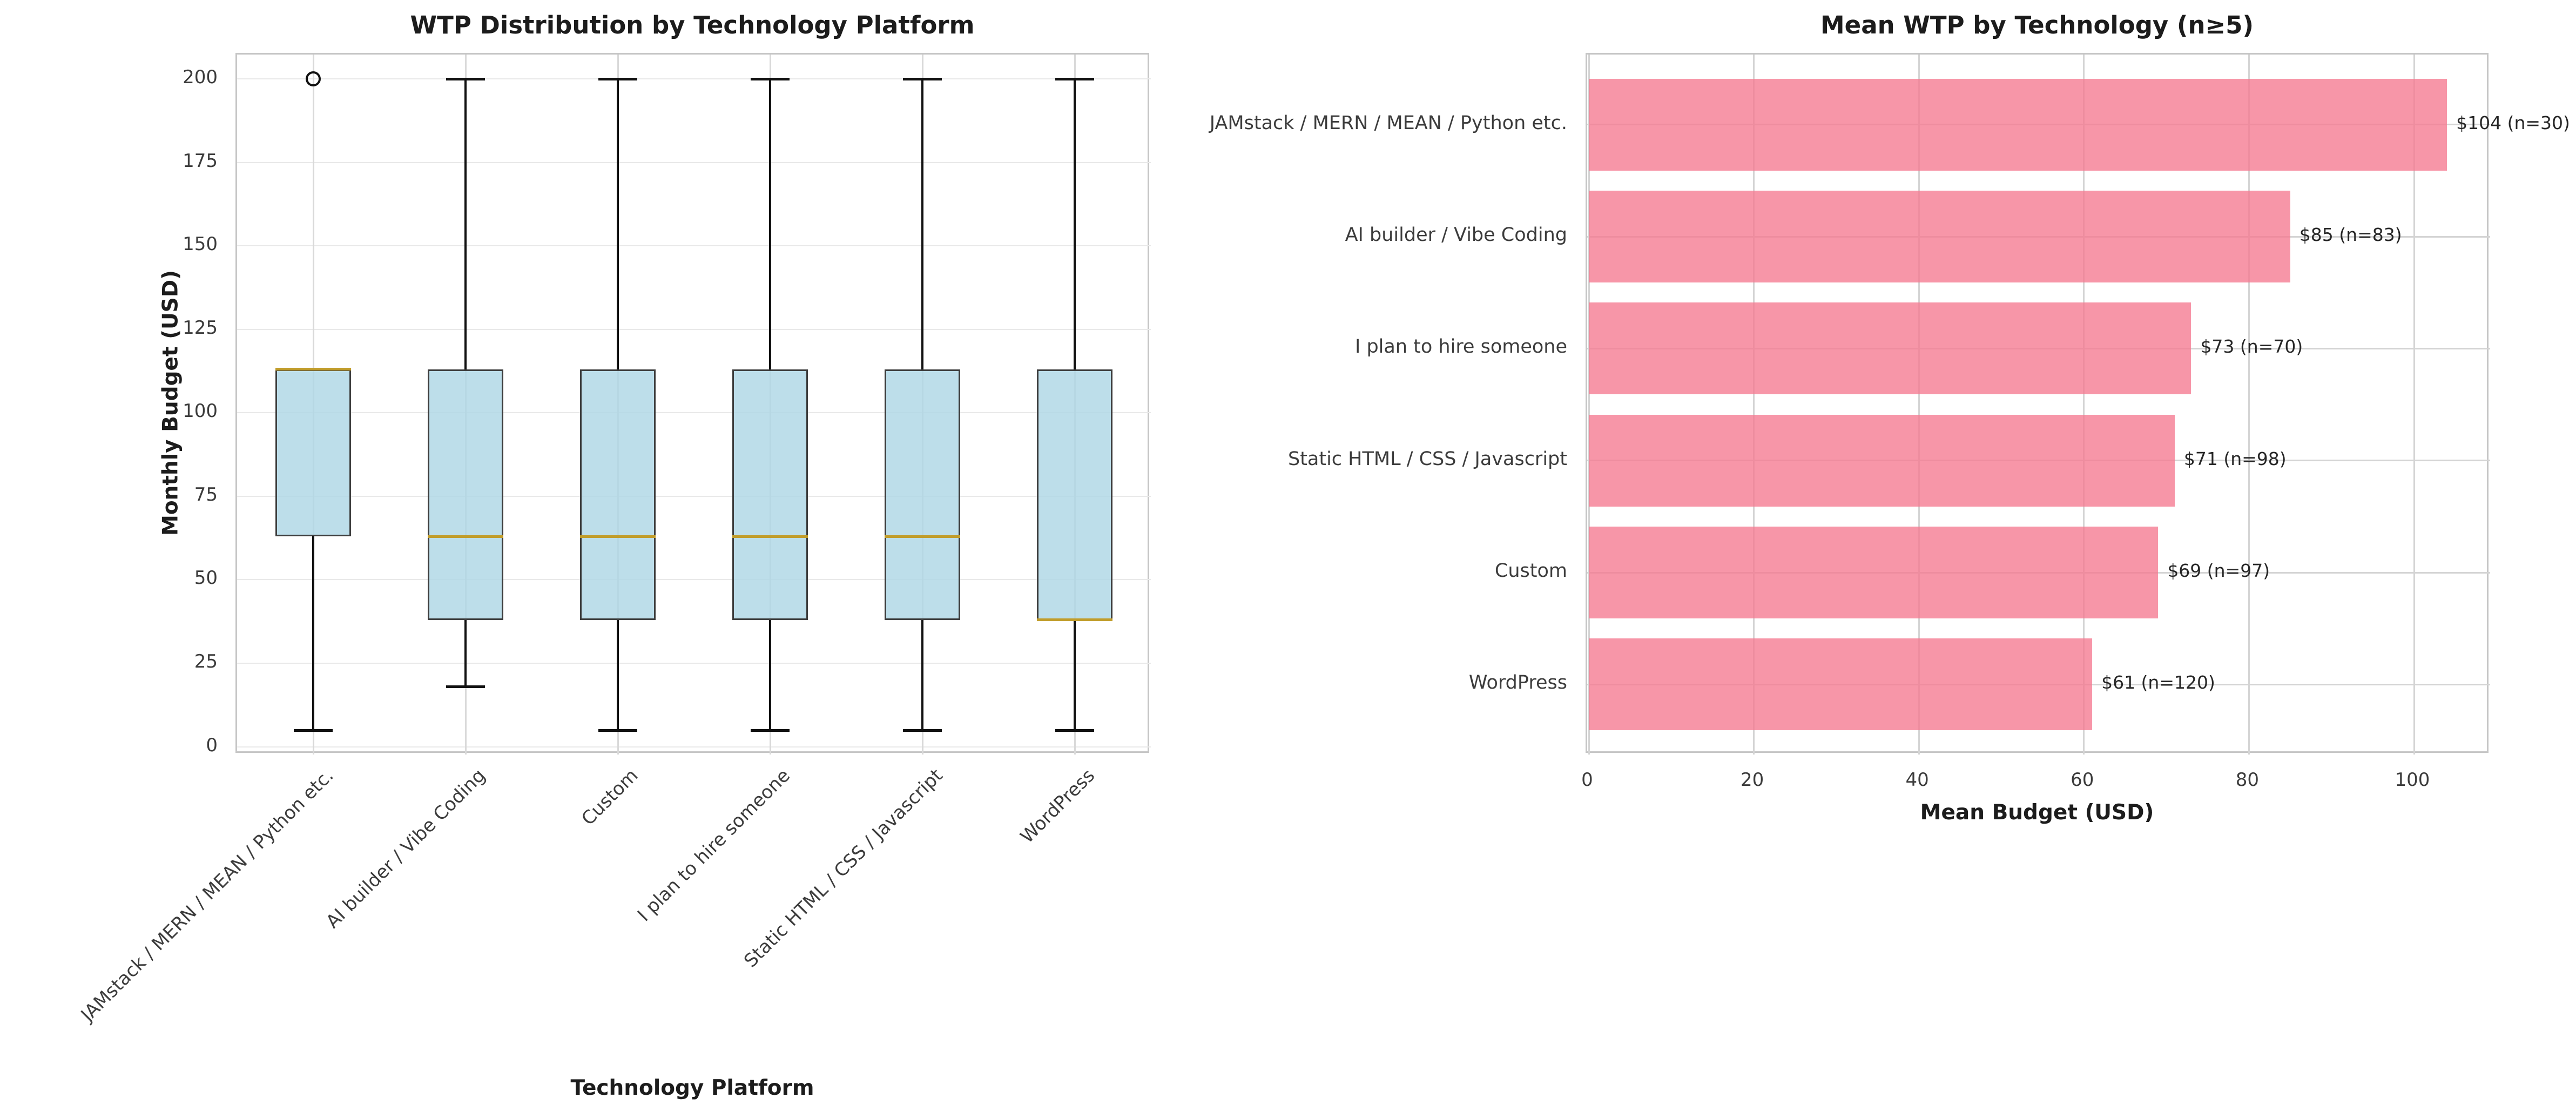 This screenshot has height=1118, width=2576. I want to click on y-tick-label: 150, so click(200, 244).